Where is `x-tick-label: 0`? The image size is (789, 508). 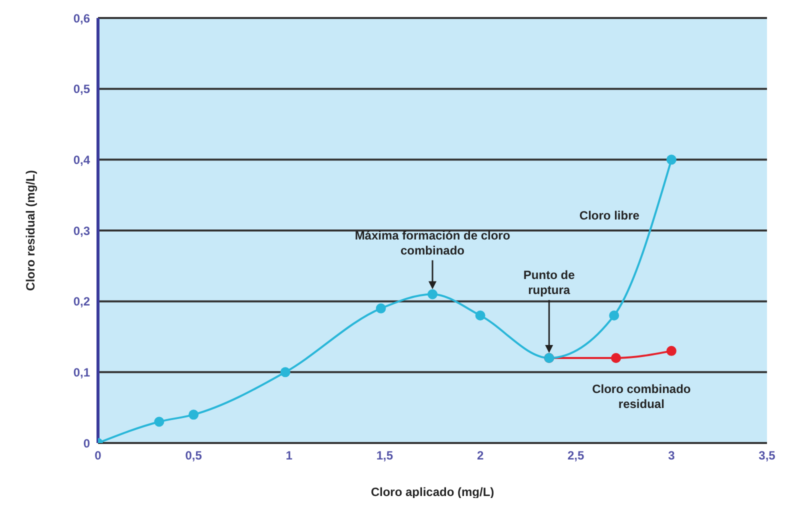
x-tick-label: 0 is located at coordinates (98, 455).